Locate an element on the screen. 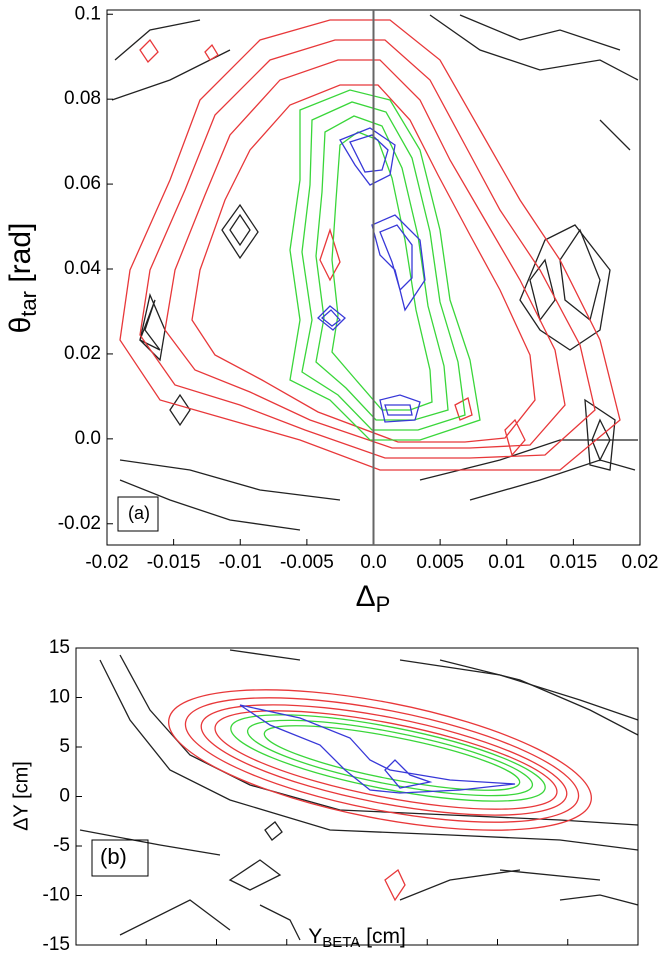 Image resolution: width=665 pixels, height=953 pixels. y-tick-label: -0.02 is located at coordinates (79, 523).